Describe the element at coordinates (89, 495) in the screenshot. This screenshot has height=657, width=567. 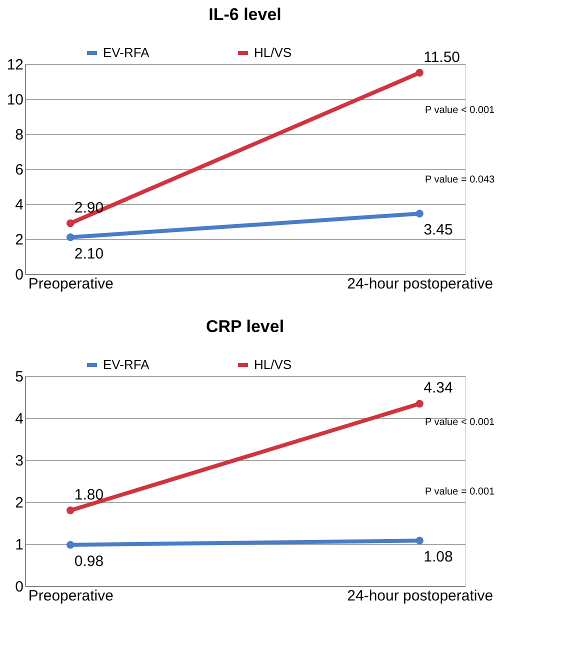
I see `data-label: 1.80` at that location.